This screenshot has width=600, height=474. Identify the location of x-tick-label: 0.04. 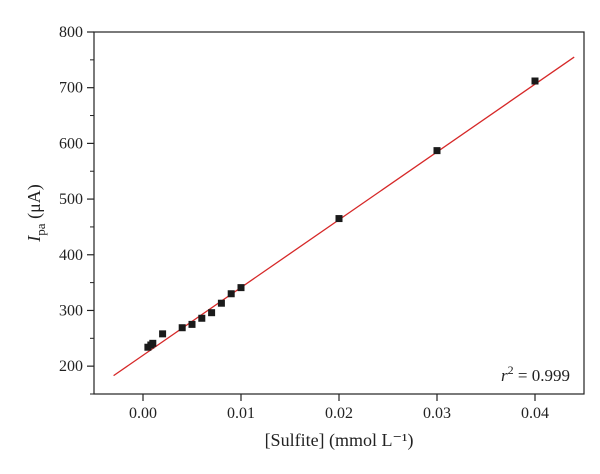
(535, 413).